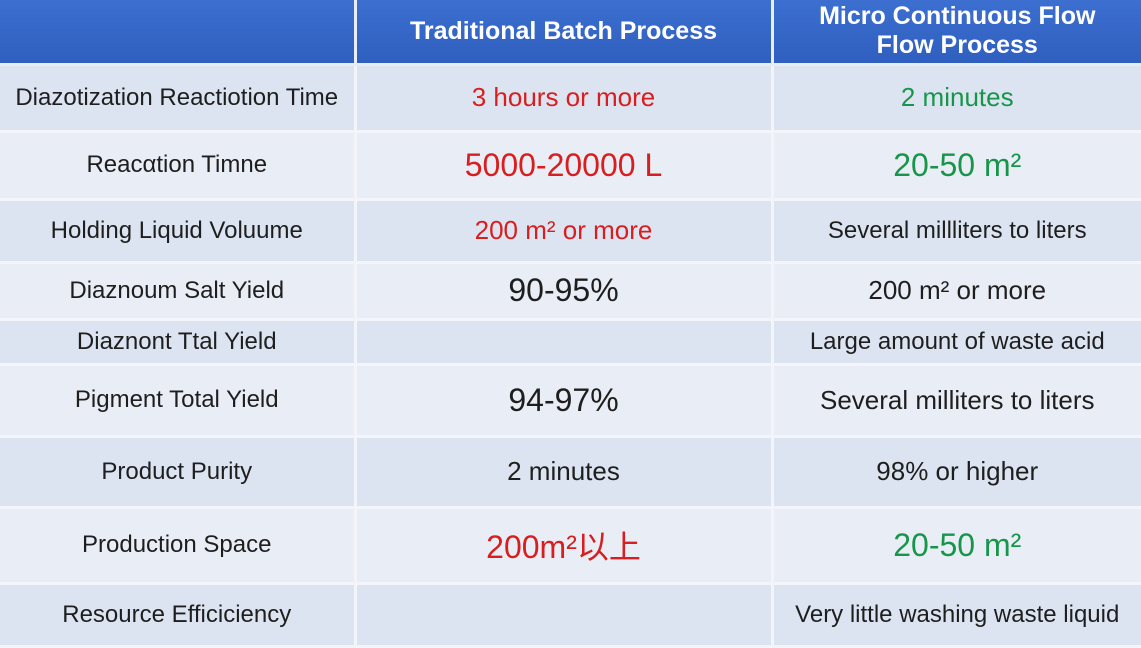  I want to click on table-row: Reacαtion Timne 5000-20000 L 20-50 m², so click(570, 166).